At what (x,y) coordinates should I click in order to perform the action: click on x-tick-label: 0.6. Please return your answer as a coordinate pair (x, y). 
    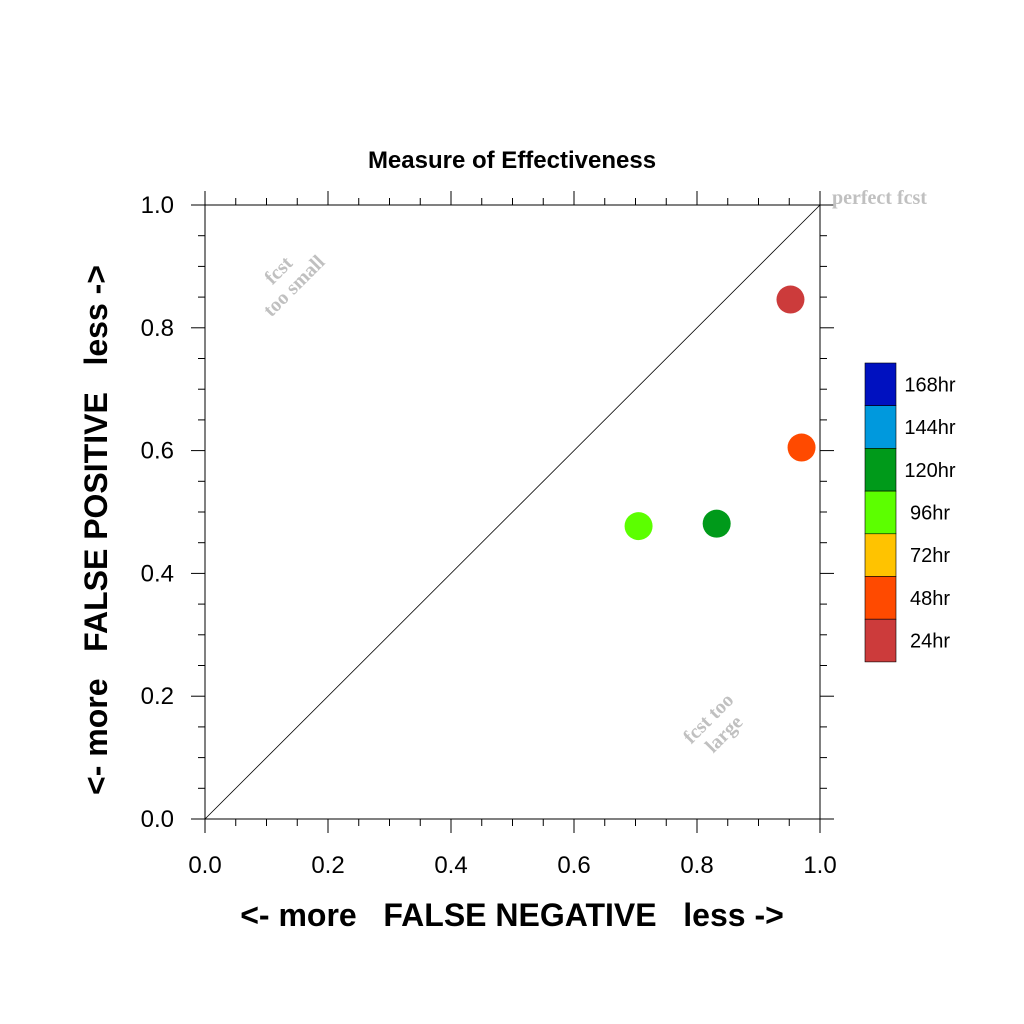
    Looking at the image, I should click on (573, 865).